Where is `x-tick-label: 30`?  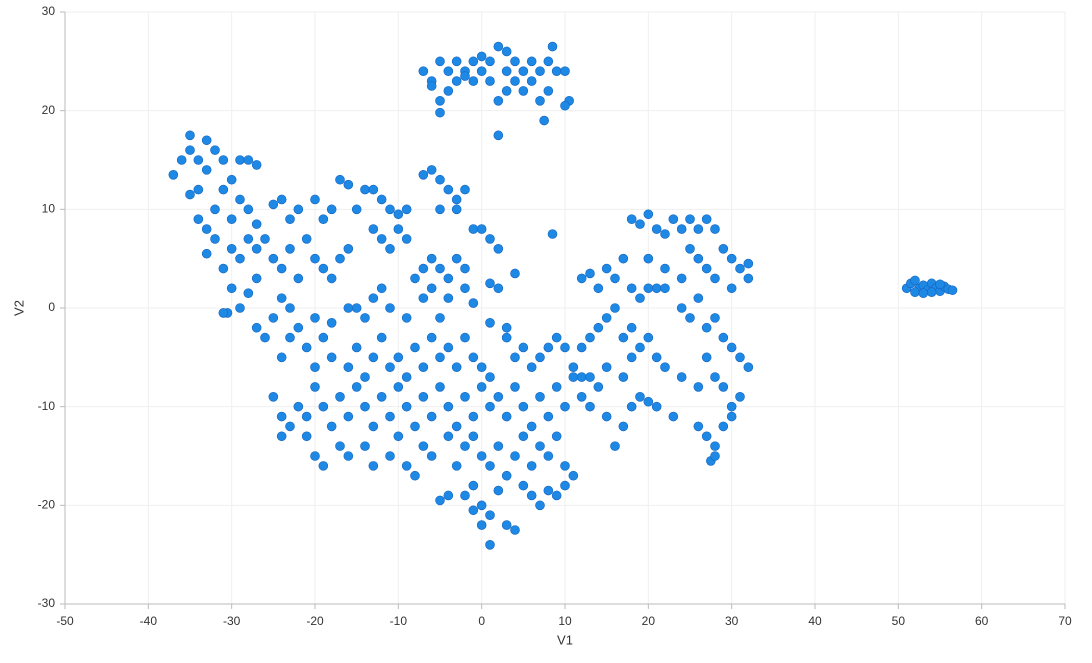 x-tick-label: 30 is located at coordinates (732, 621).